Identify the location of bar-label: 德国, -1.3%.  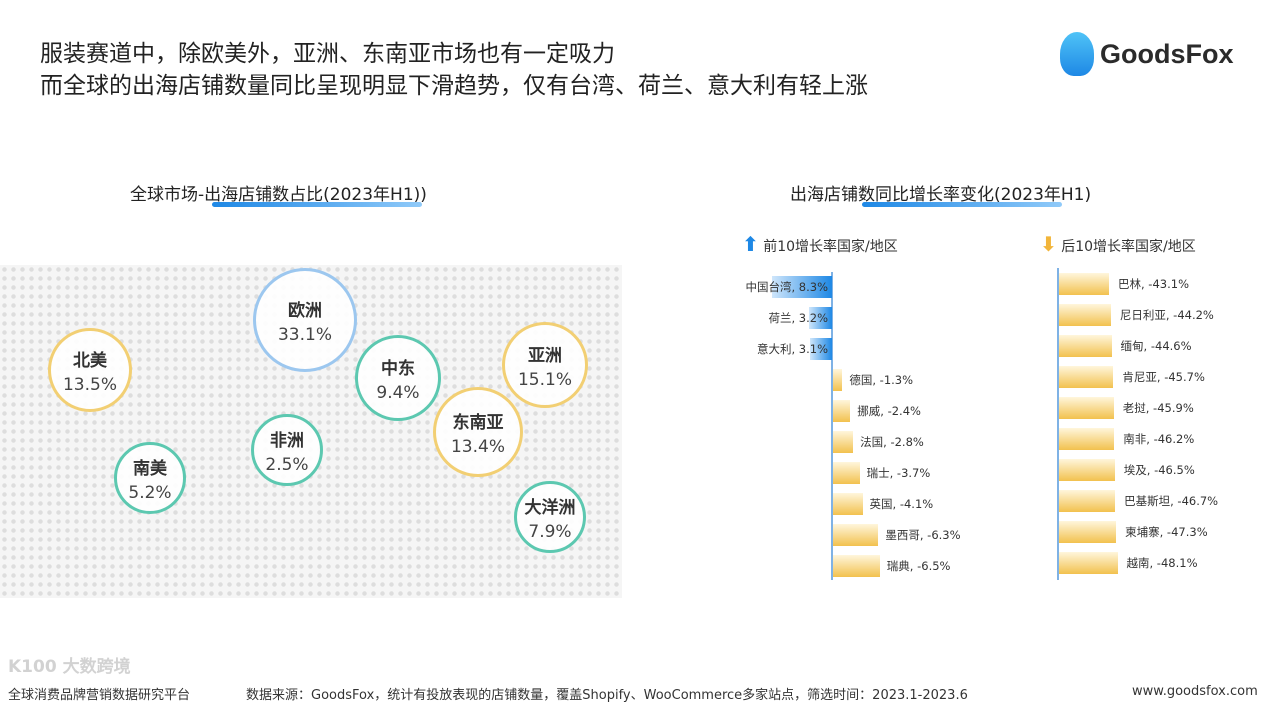
(881, 380).